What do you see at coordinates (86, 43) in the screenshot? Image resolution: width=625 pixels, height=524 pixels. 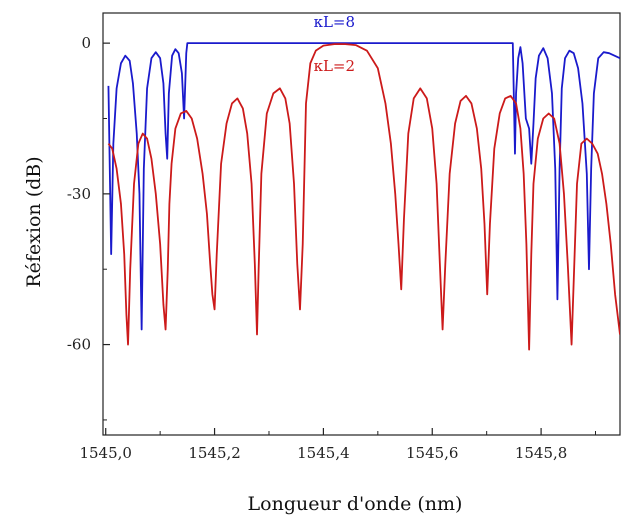 I see `y-tick-label: 0` at bounding box center [86, 43].